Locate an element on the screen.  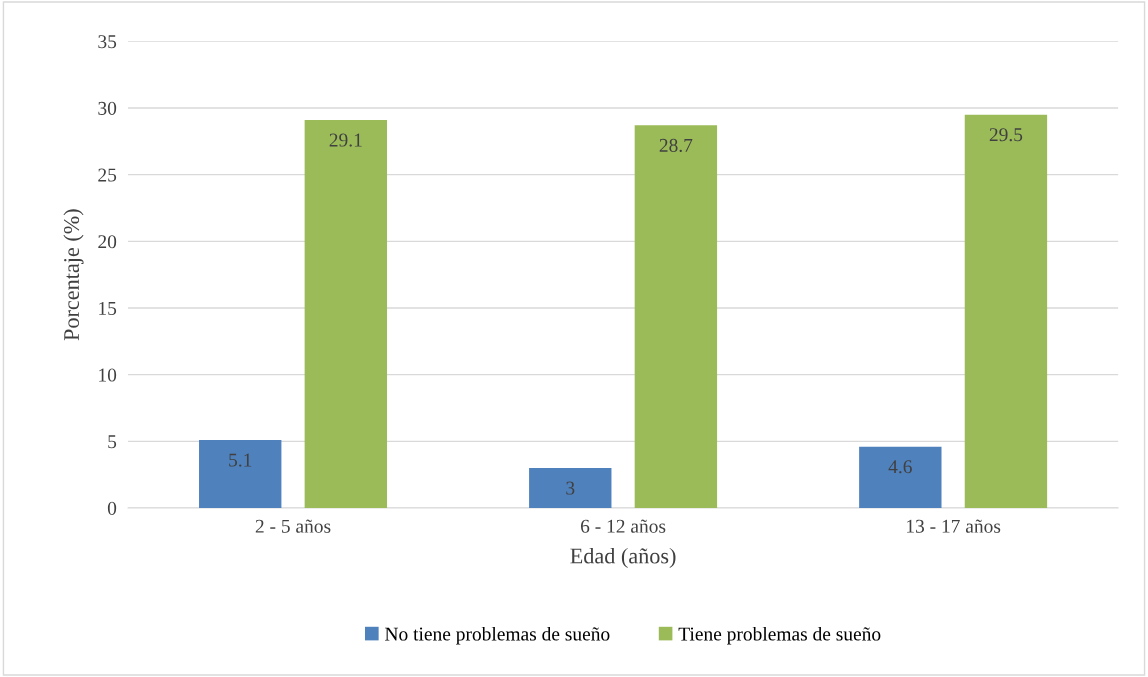
y-tick-label: 25 is located at coordinates (107, 175).